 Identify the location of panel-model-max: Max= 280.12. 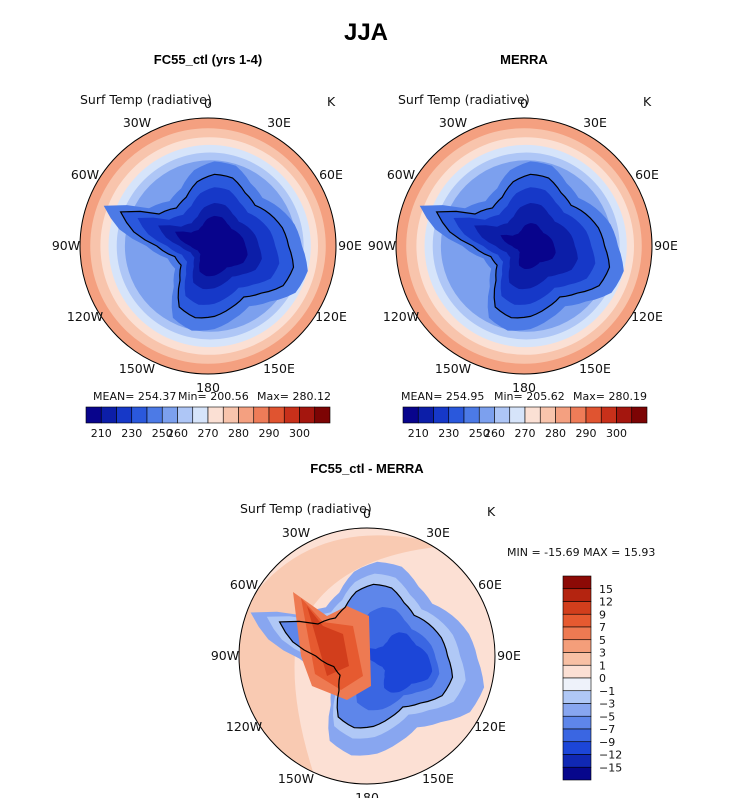
(294, 396).